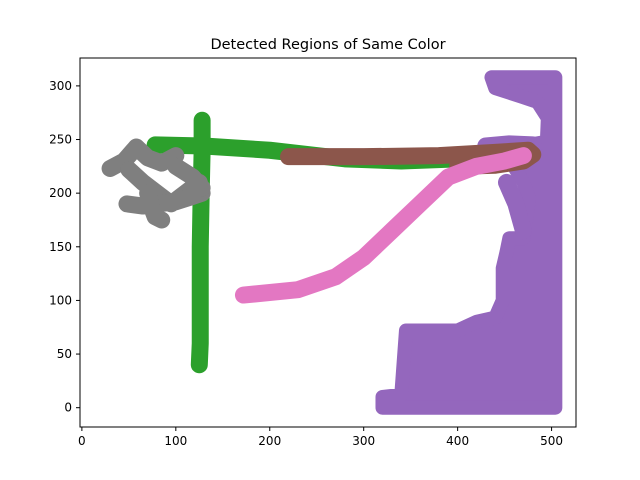  Describe the element at coordinates (457, 441) in the screenshot. I see `x-tick-label-4: 400` at that location.